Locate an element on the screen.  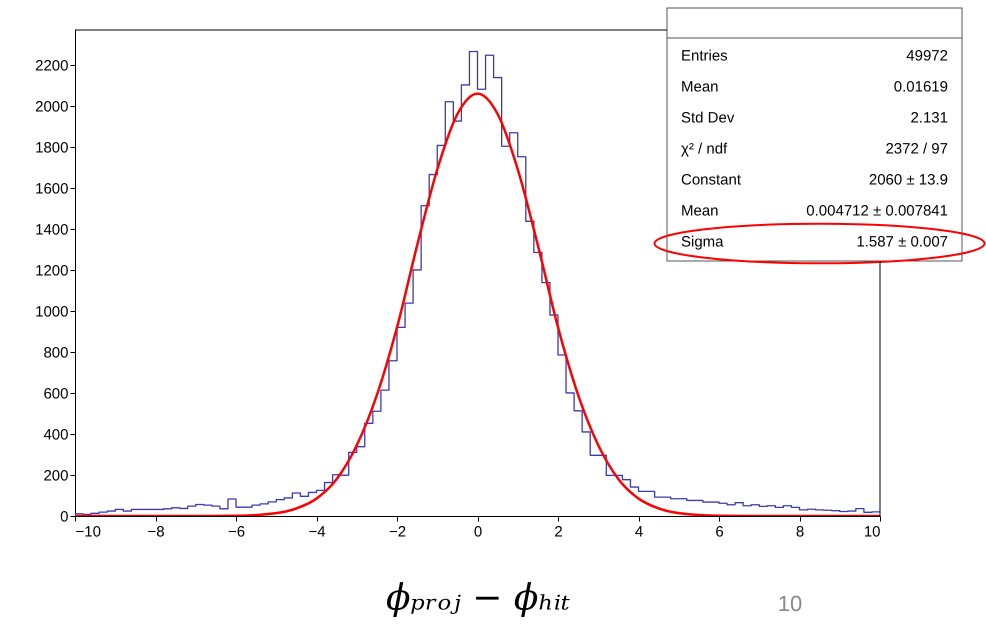
y-tick-label: 2000 is located at coordinates (51, 107).